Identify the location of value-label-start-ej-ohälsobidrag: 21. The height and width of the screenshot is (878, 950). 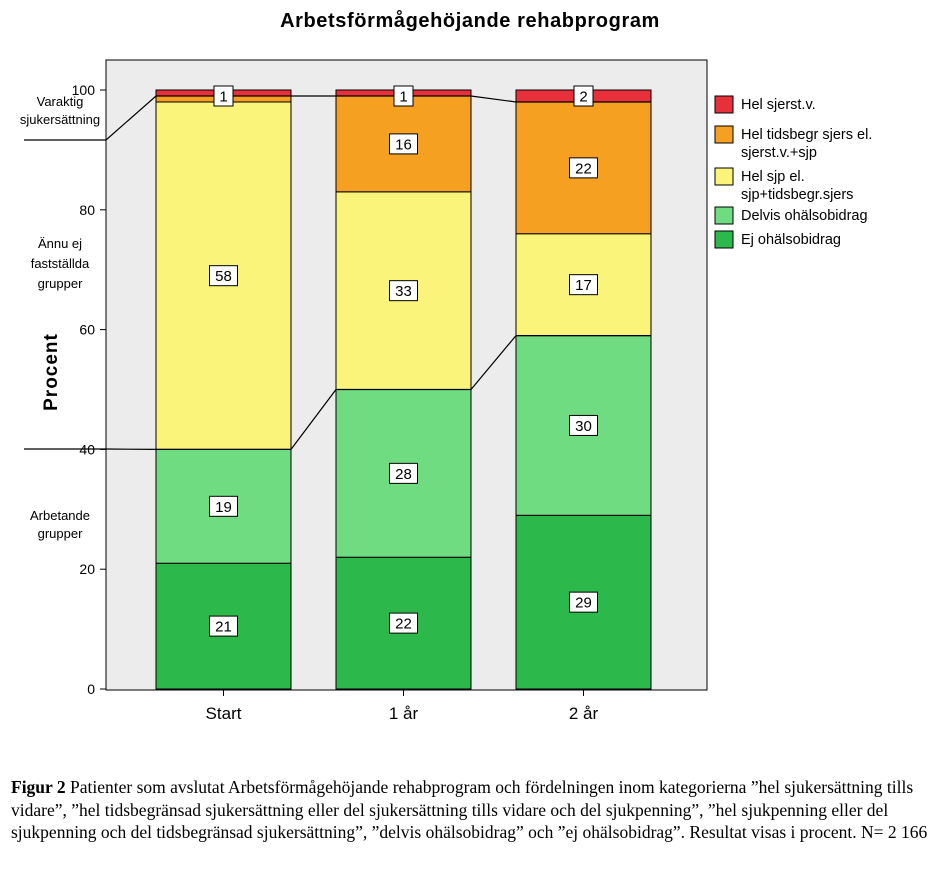
(223, 626).